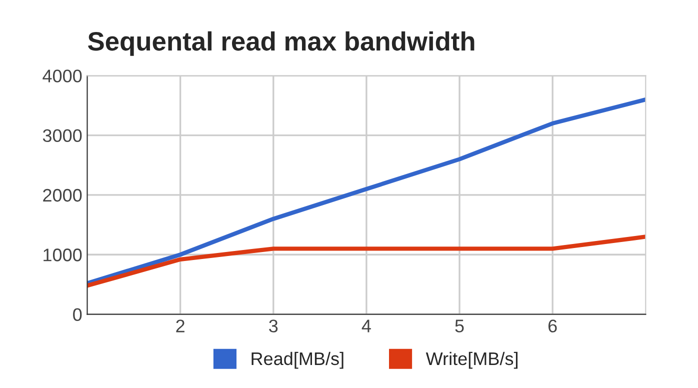  What do you see at coordinates (472, 360) in the screenshot?
I see `legend-label: Write[MB/s]` at bounding box center [472, 360].